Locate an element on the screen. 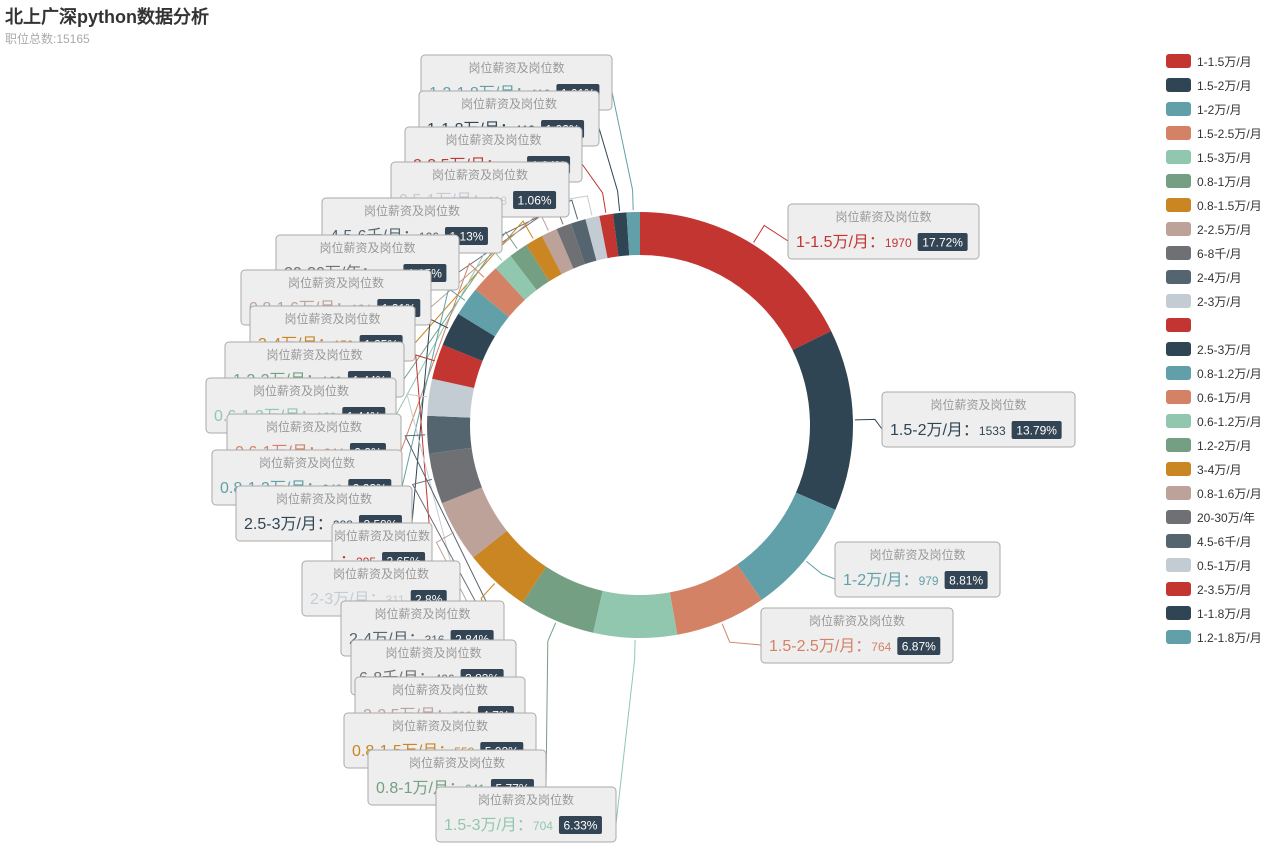 The height and width of the screenshot is (850, 1280). legend-item: 3-4万/月 is located at coordinates (1221, 469).